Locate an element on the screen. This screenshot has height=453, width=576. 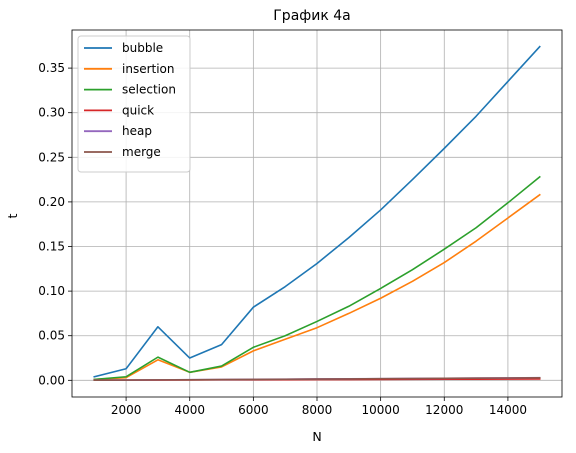
y-tick-label: 0.00 is located at coordinates (51, 380).